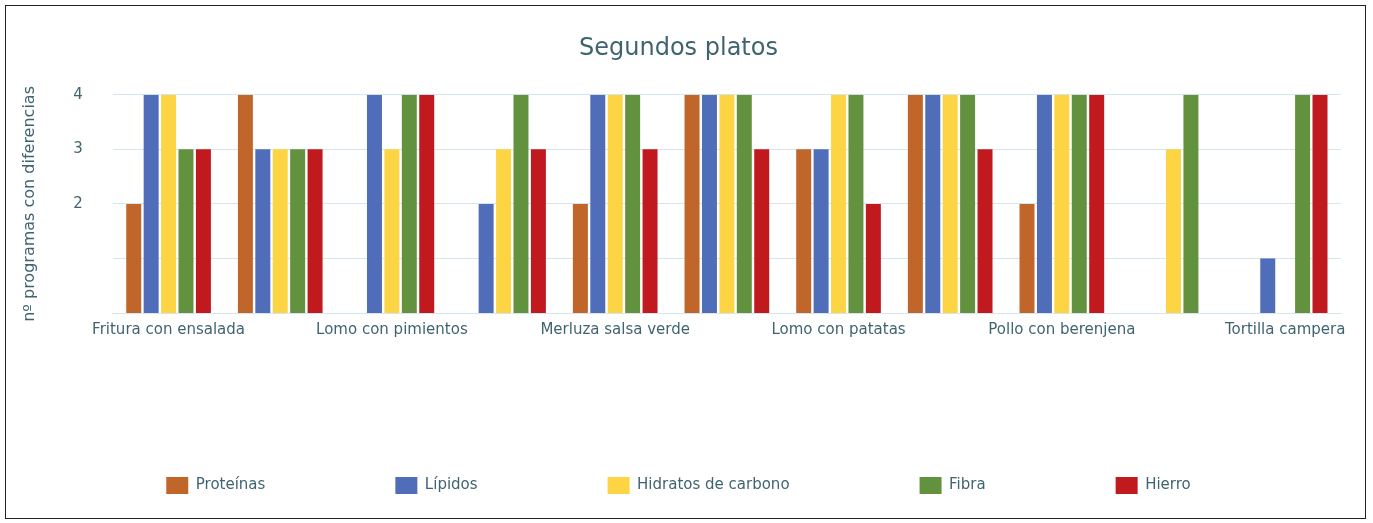 This screenshot has height=523, width=1373. What do you see at coordinates (1284, 328) in the screenshot?
I see `x-tick-label: Tortilla campera` at bounding box center [1284, 328].